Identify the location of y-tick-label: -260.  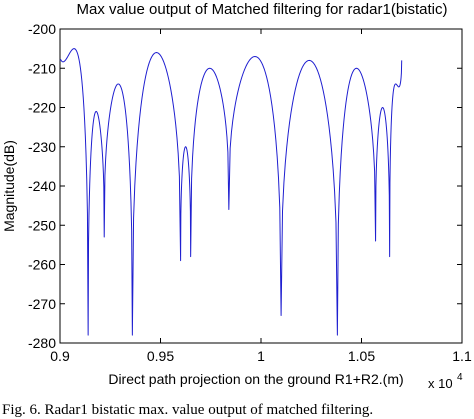
(42, 265).